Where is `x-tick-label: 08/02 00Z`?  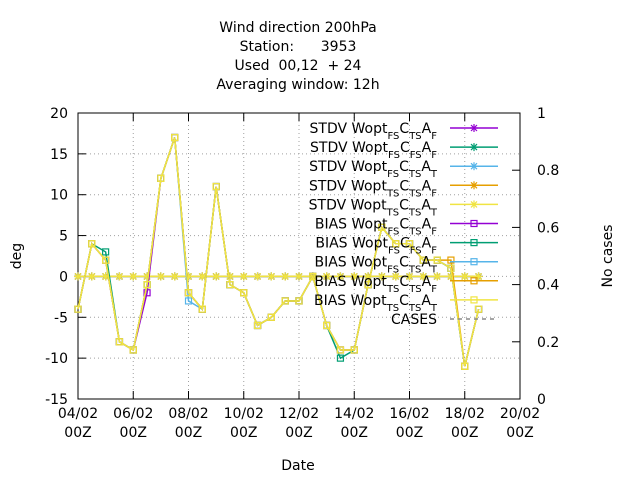 x-tick-label: 08/02 00Z is located at coordinates (188, 423).